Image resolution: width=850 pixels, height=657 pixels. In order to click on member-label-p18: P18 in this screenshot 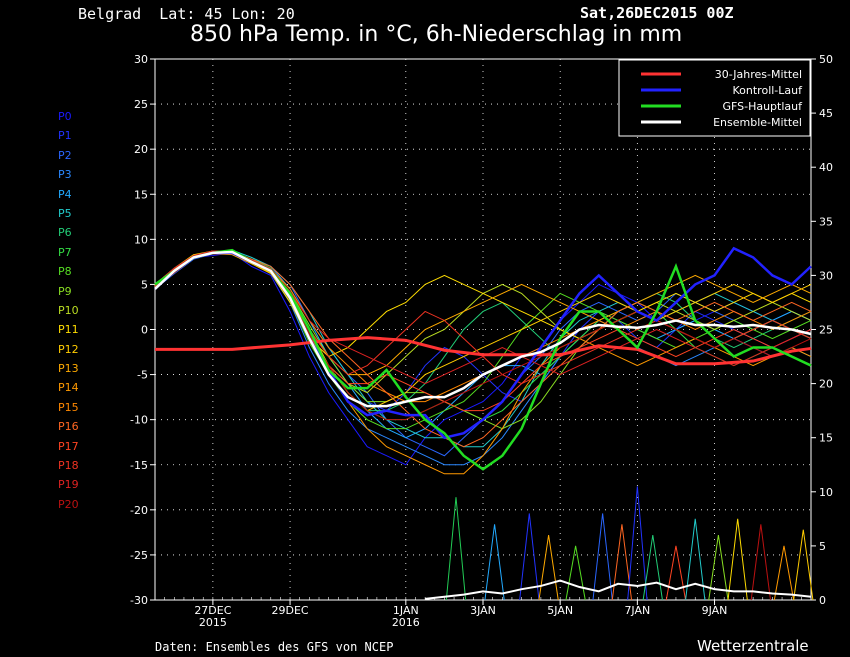, I will do `click(68, 466)`.